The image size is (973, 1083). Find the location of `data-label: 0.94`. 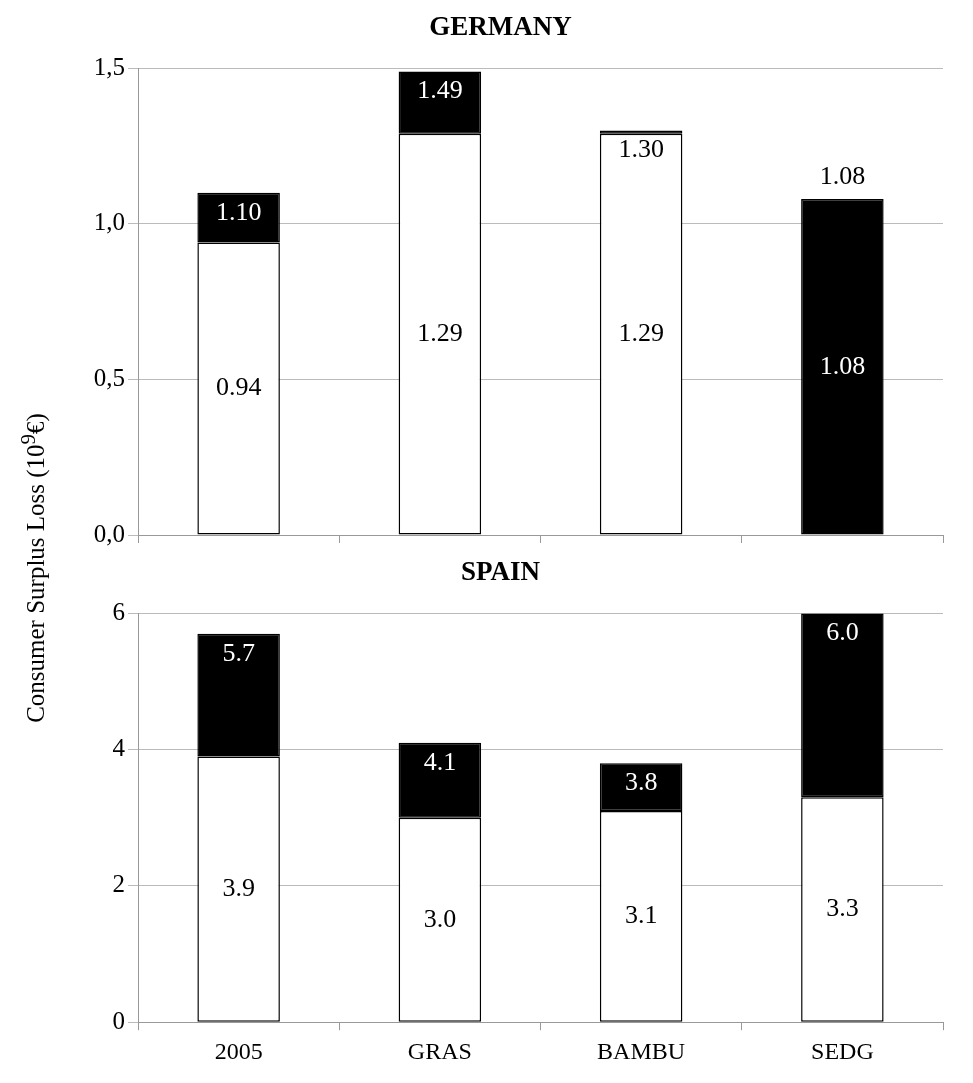

data-label: 0.94 is located at coordinates (238, 387).